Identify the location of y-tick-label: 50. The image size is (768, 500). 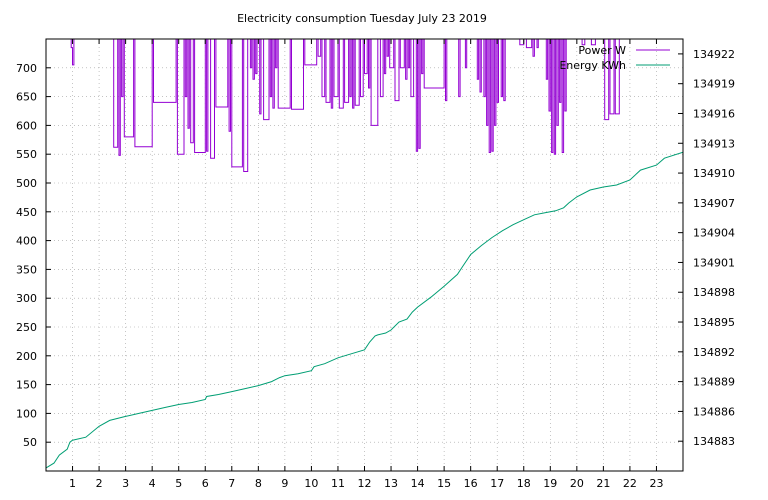
(30, 442).